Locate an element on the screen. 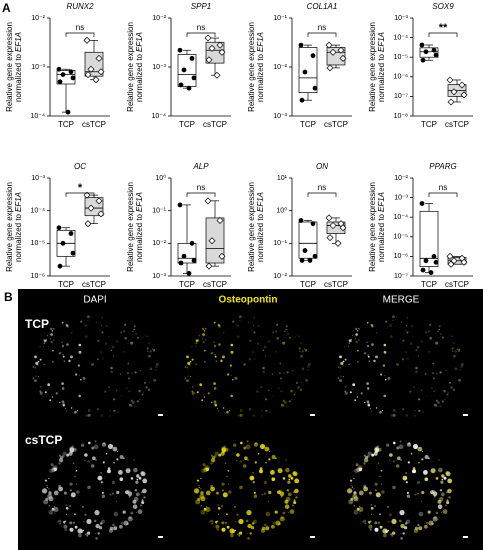 This screenshot has height=550, width=483. chart-title: SPP1 is located at coordinates (201, 6).